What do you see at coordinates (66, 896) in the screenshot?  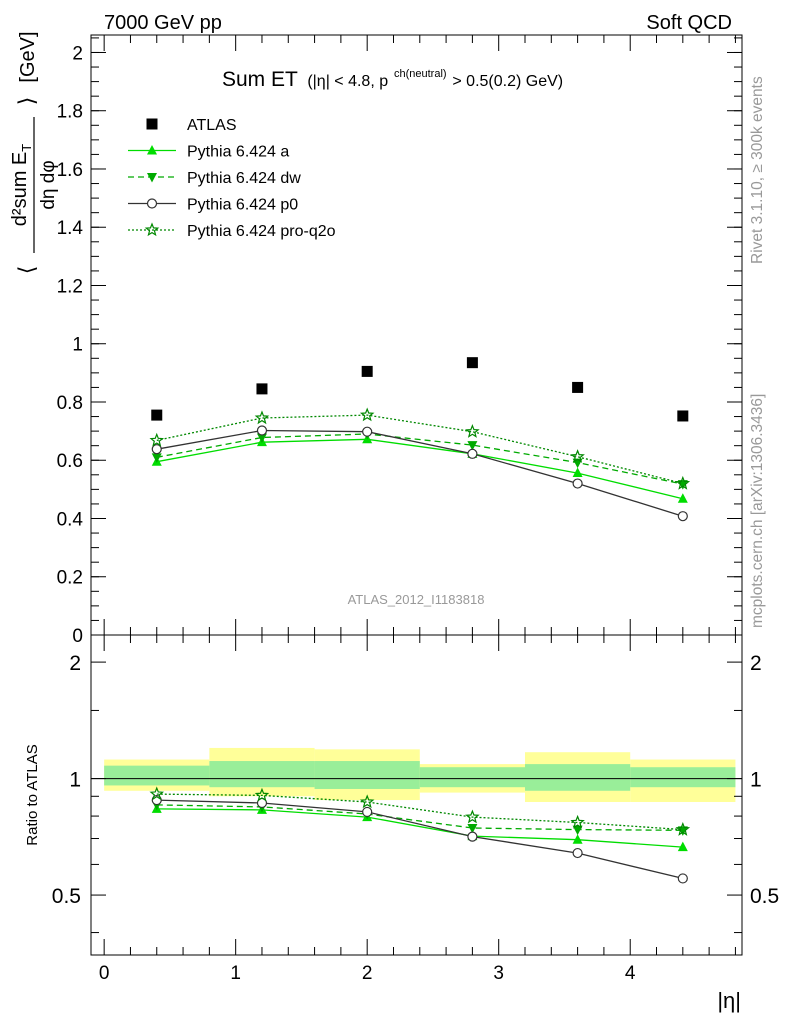 I see `ratio-y-tick-label: 0.5` at bounding box center [66, 896].